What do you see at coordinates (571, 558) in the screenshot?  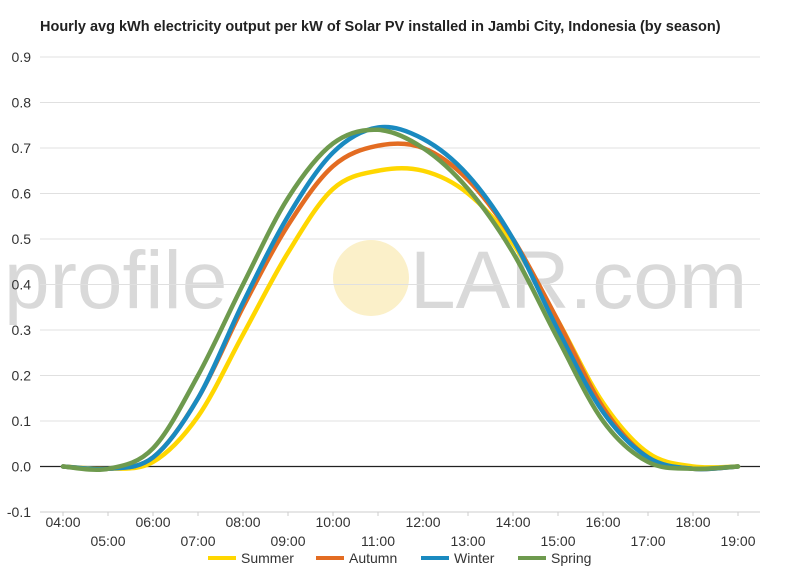 I see `legend-label-spring: Spring` at bounding box center [571, 558].